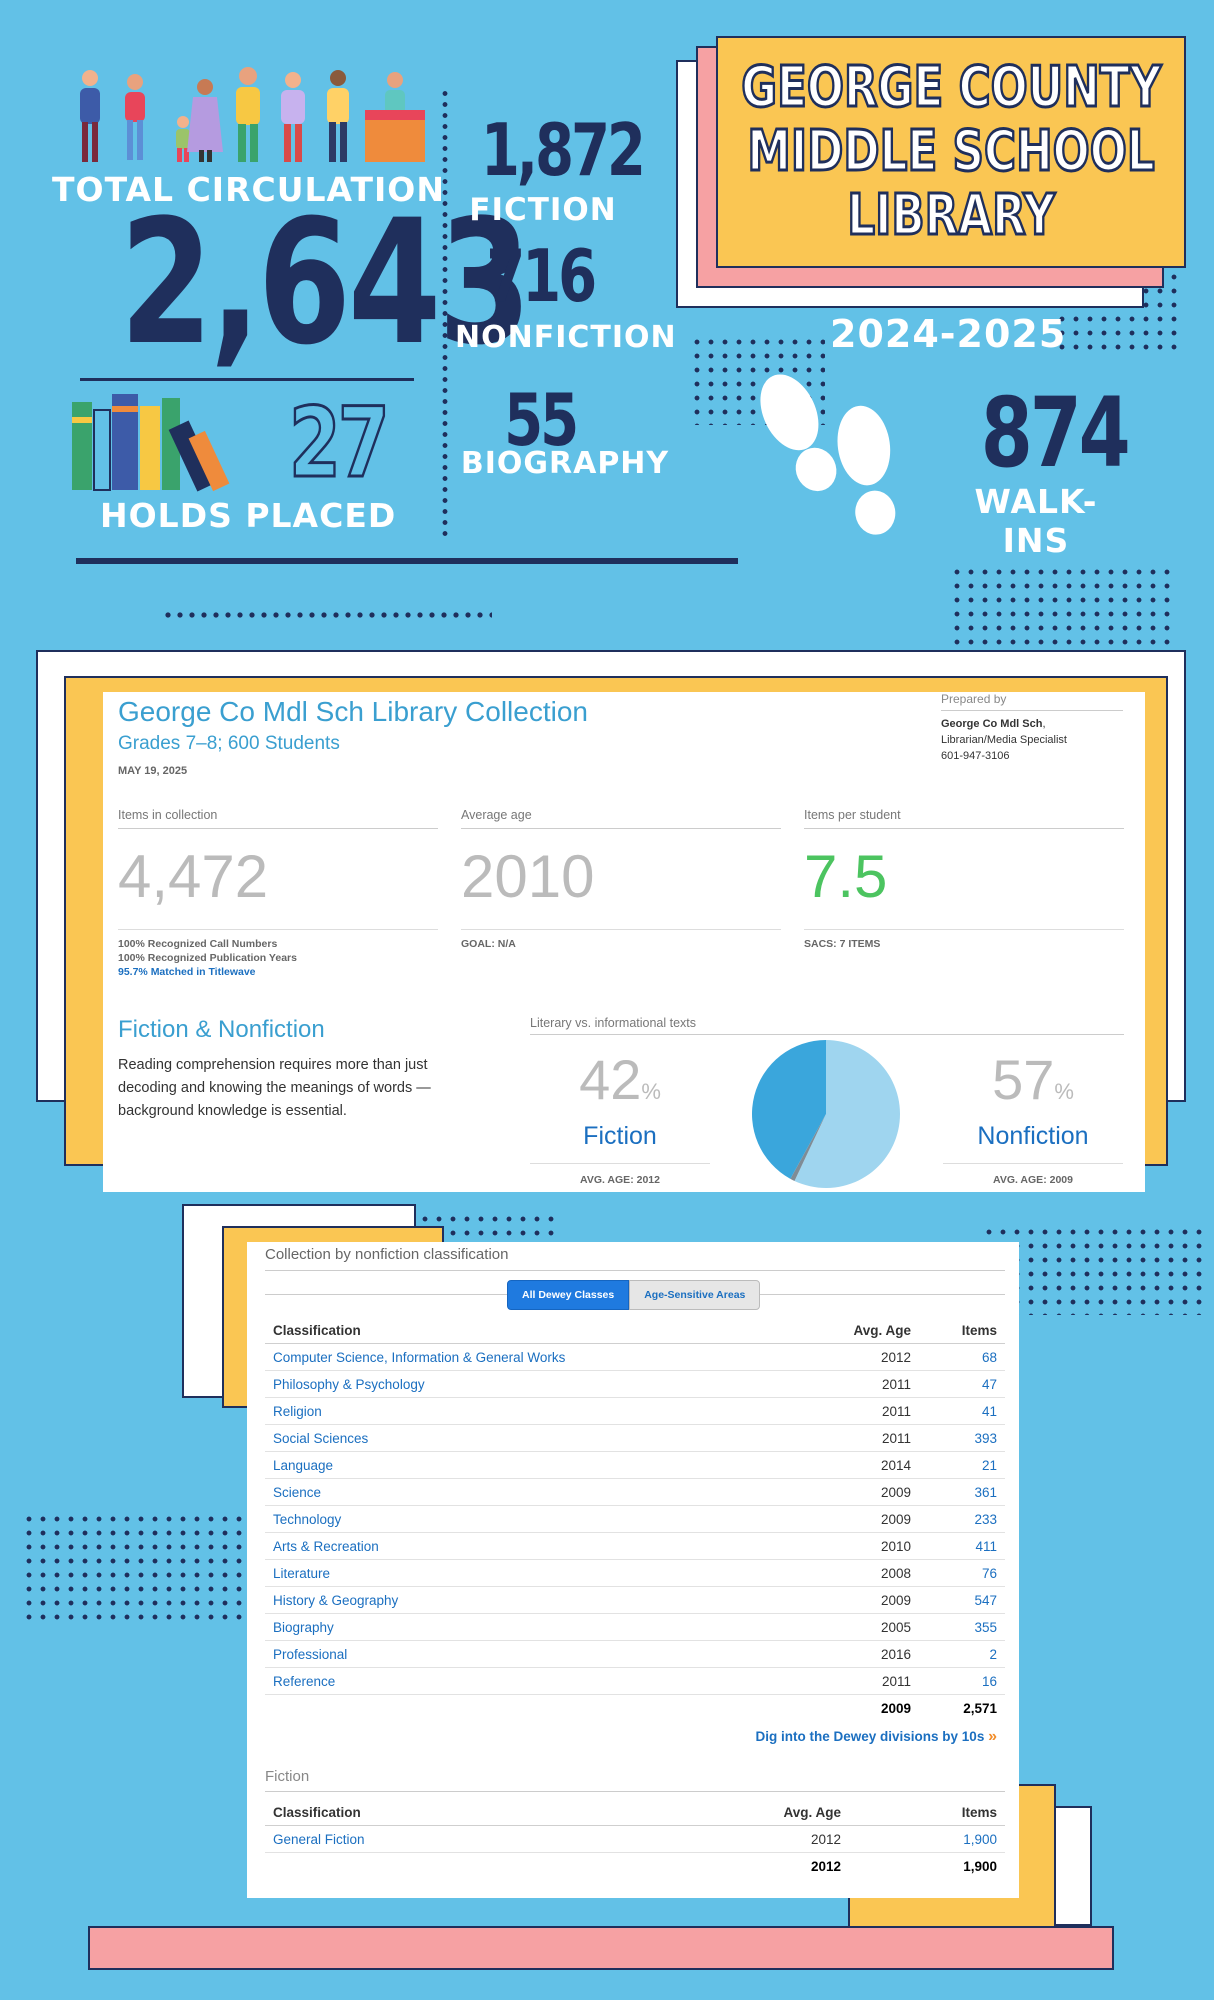 This screenshot has height=2000, width=1214. What do you see at coordinates (951, 215) in the screenshot?
I see `title-line-3: LIBRARY` at bounding box center [951, 215].